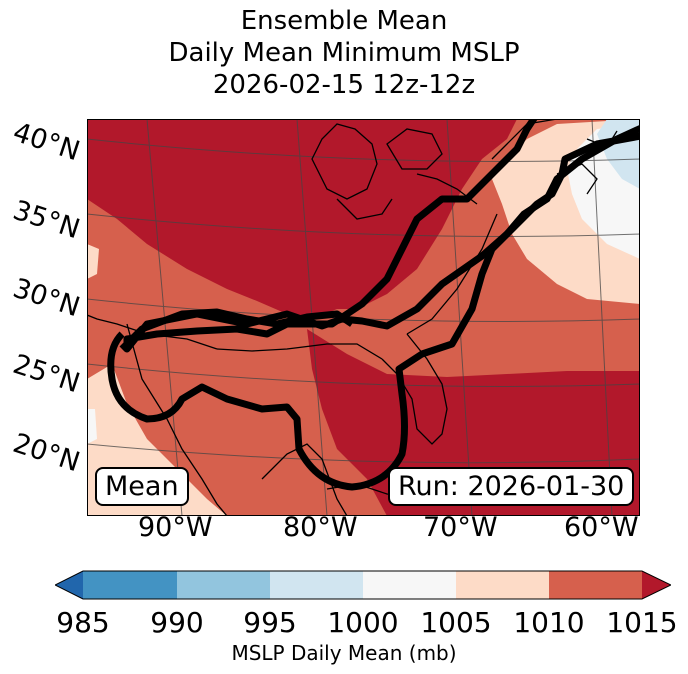 Image resolution: width=688 pixels, height=674 pixels. What do you see at coordinates (46, 374) in the screenshot?
I see `lat-label-25n: 25°N` at bounding box center [46, 374].